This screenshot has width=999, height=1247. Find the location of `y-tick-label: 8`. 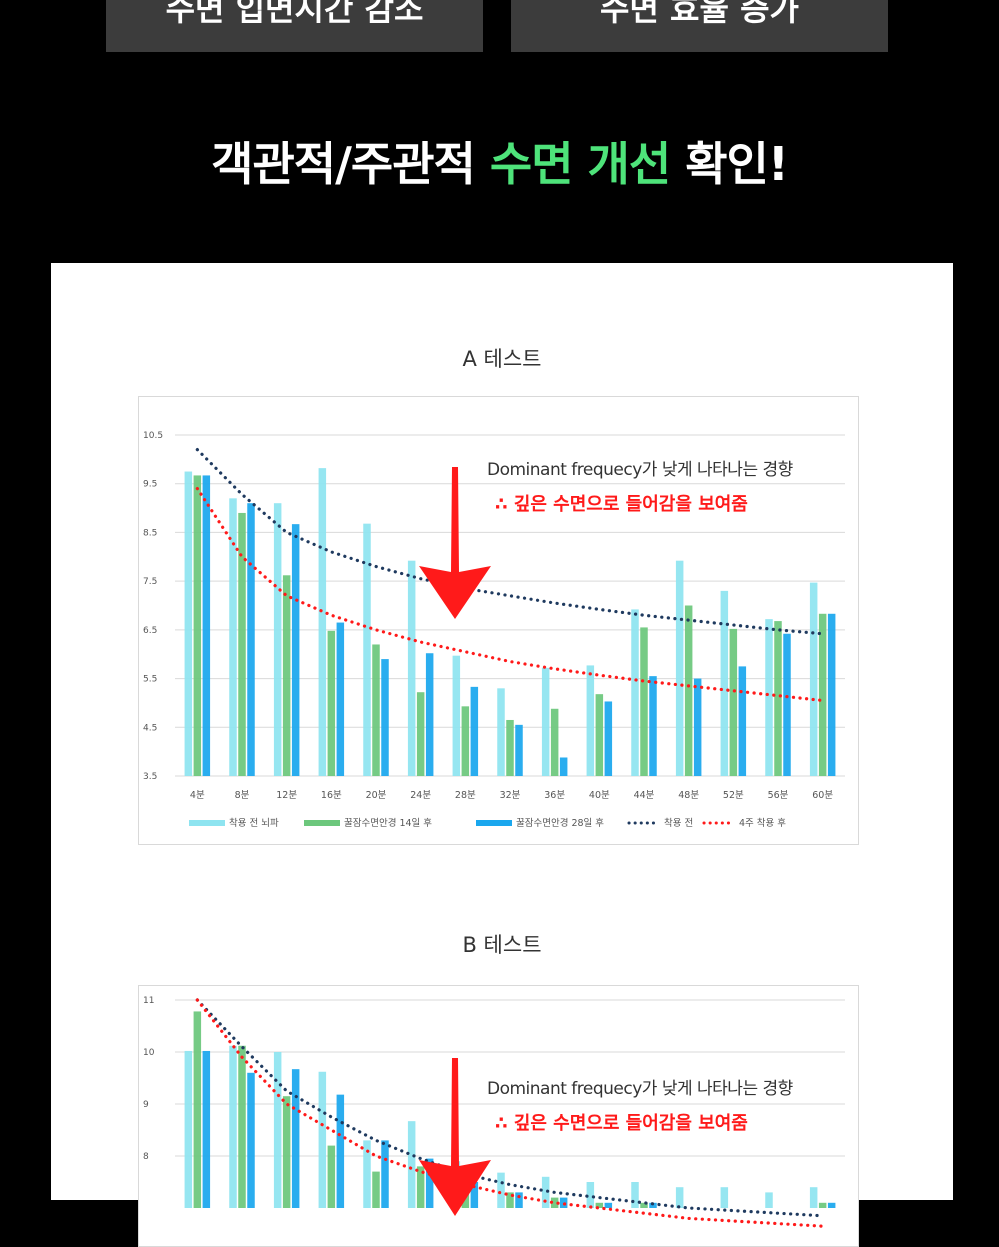

y-tick-label: 8 is located at coordinates (146, 1157).